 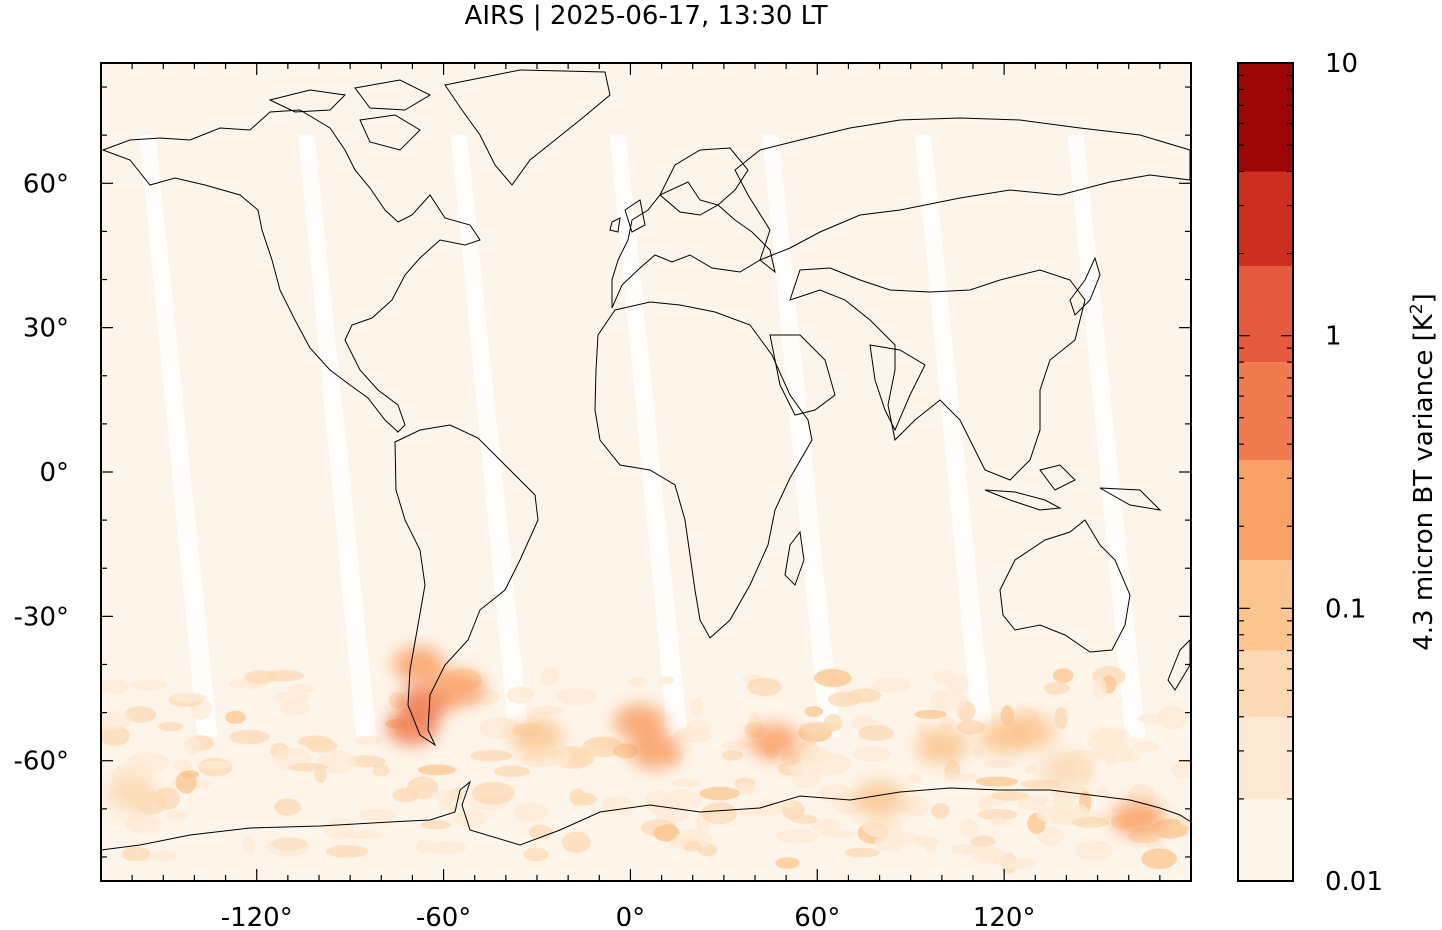 What do you see at coordinates (350, 115) in the screenshot?
I see `coastline-arctic-islands` at bounding box center [350, 115].